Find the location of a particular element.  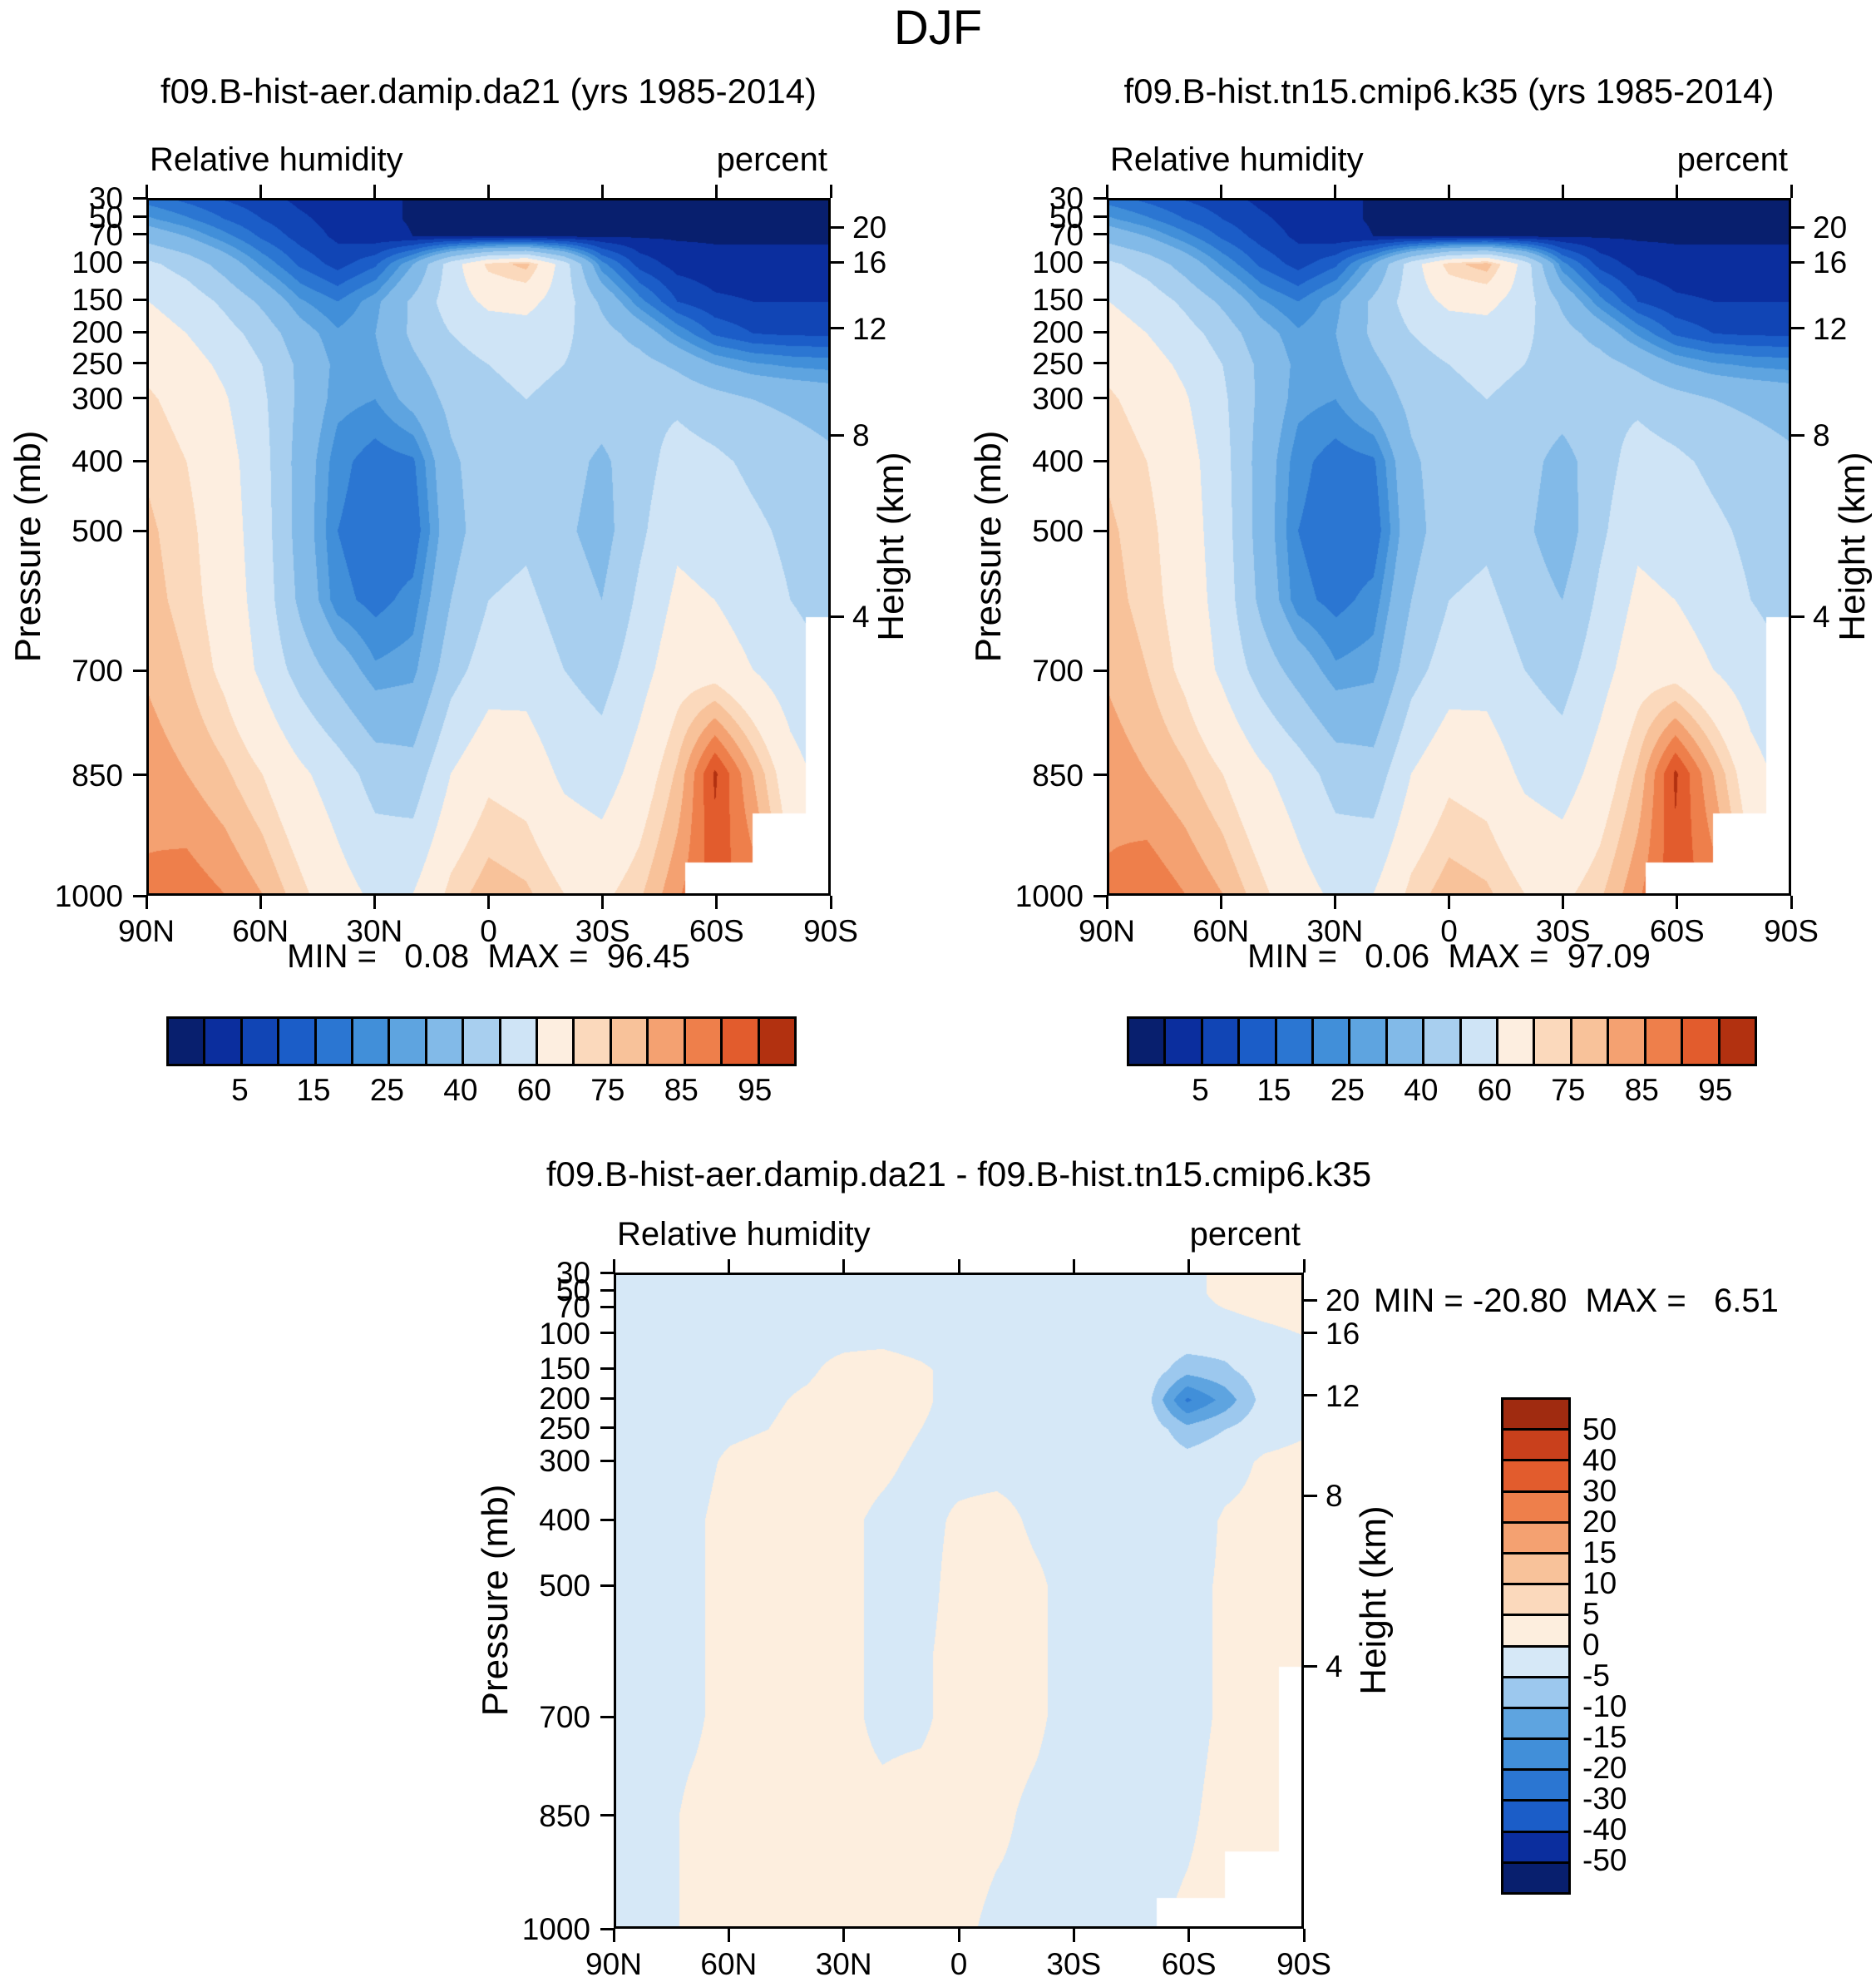

panel-a-stats: MIN = 0.08 MAX = 96.45 is located at coordinates (488, 957).